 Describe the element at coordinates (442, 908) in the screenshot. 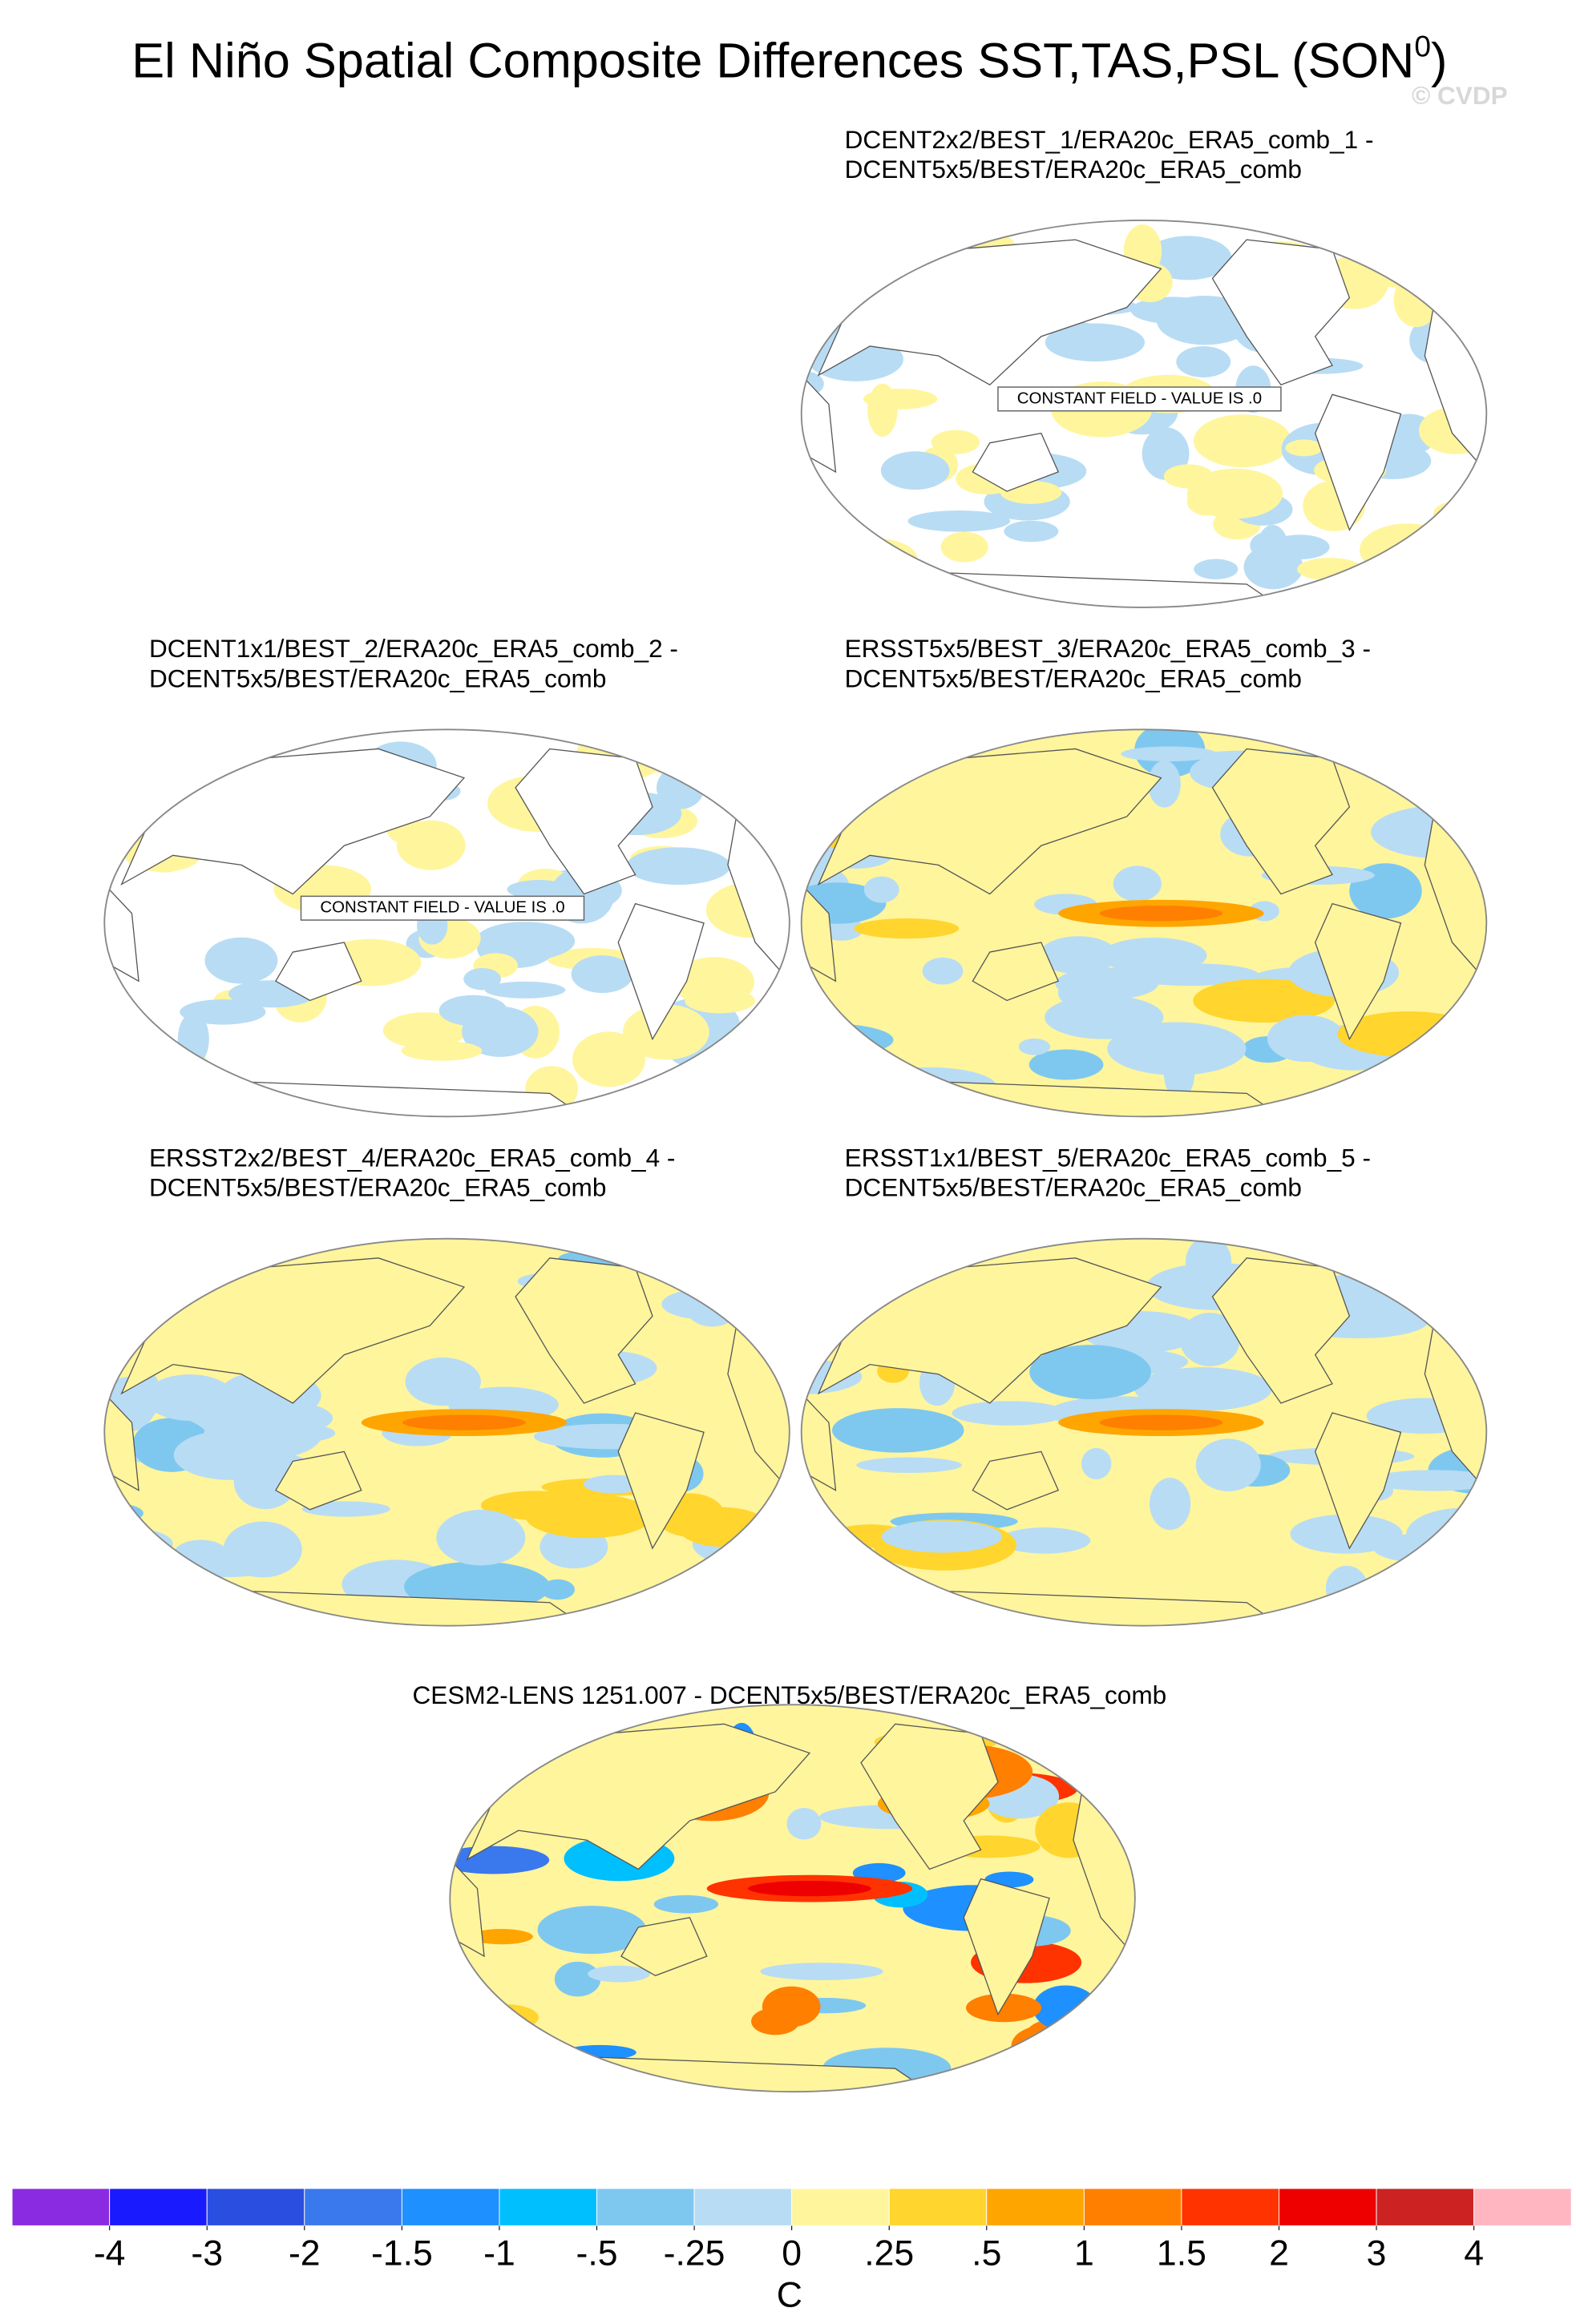

I see `annotation: CONSTANT FIELD - VALUE IS .0` at that location.